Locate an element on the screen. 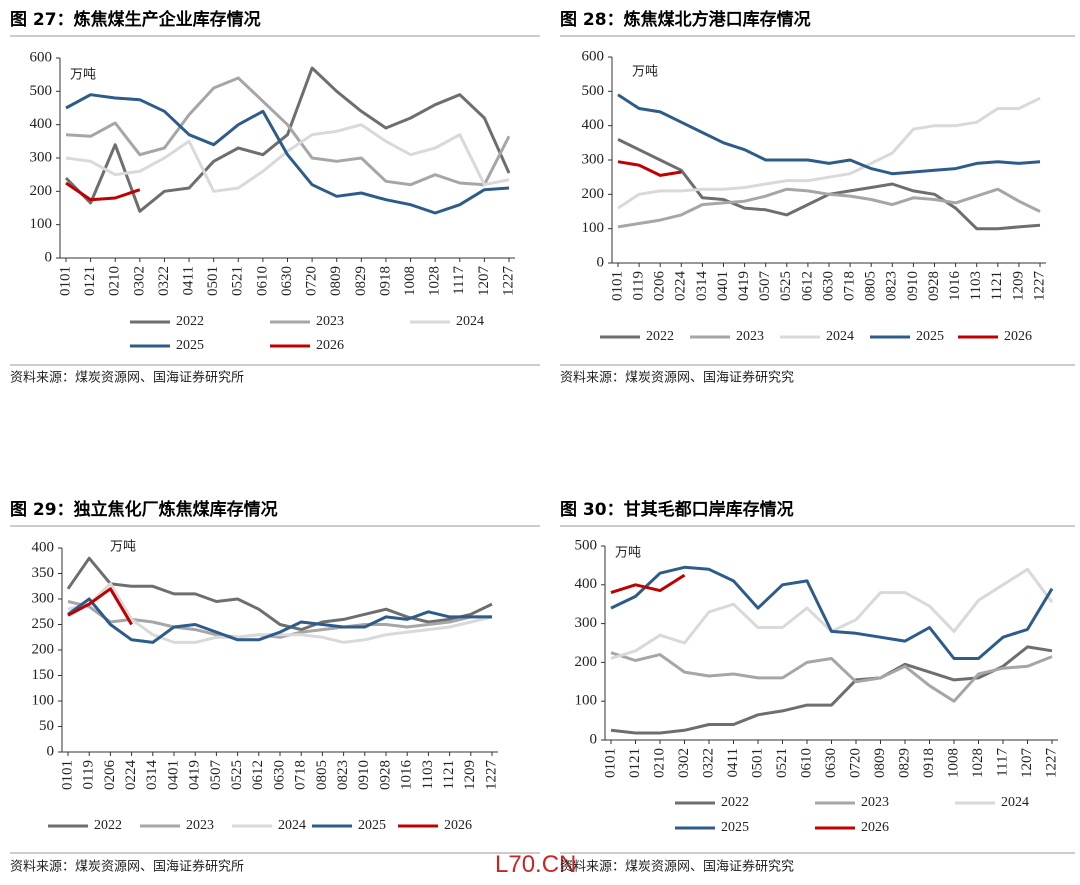 Image resolution: width=1080 pixels, height=885 pixels. chart-title: 图 27：炼焦煤生产企业库存情况 is located at coordinates (135, 19).